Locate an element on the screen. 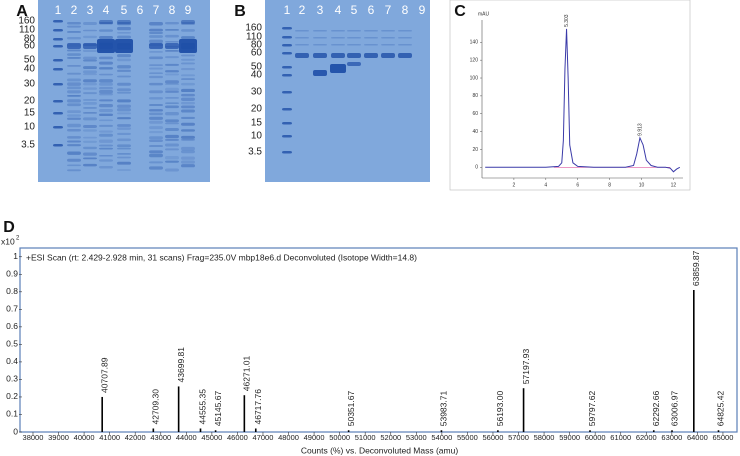  panel-label: B is located at coordinates (240, 11).